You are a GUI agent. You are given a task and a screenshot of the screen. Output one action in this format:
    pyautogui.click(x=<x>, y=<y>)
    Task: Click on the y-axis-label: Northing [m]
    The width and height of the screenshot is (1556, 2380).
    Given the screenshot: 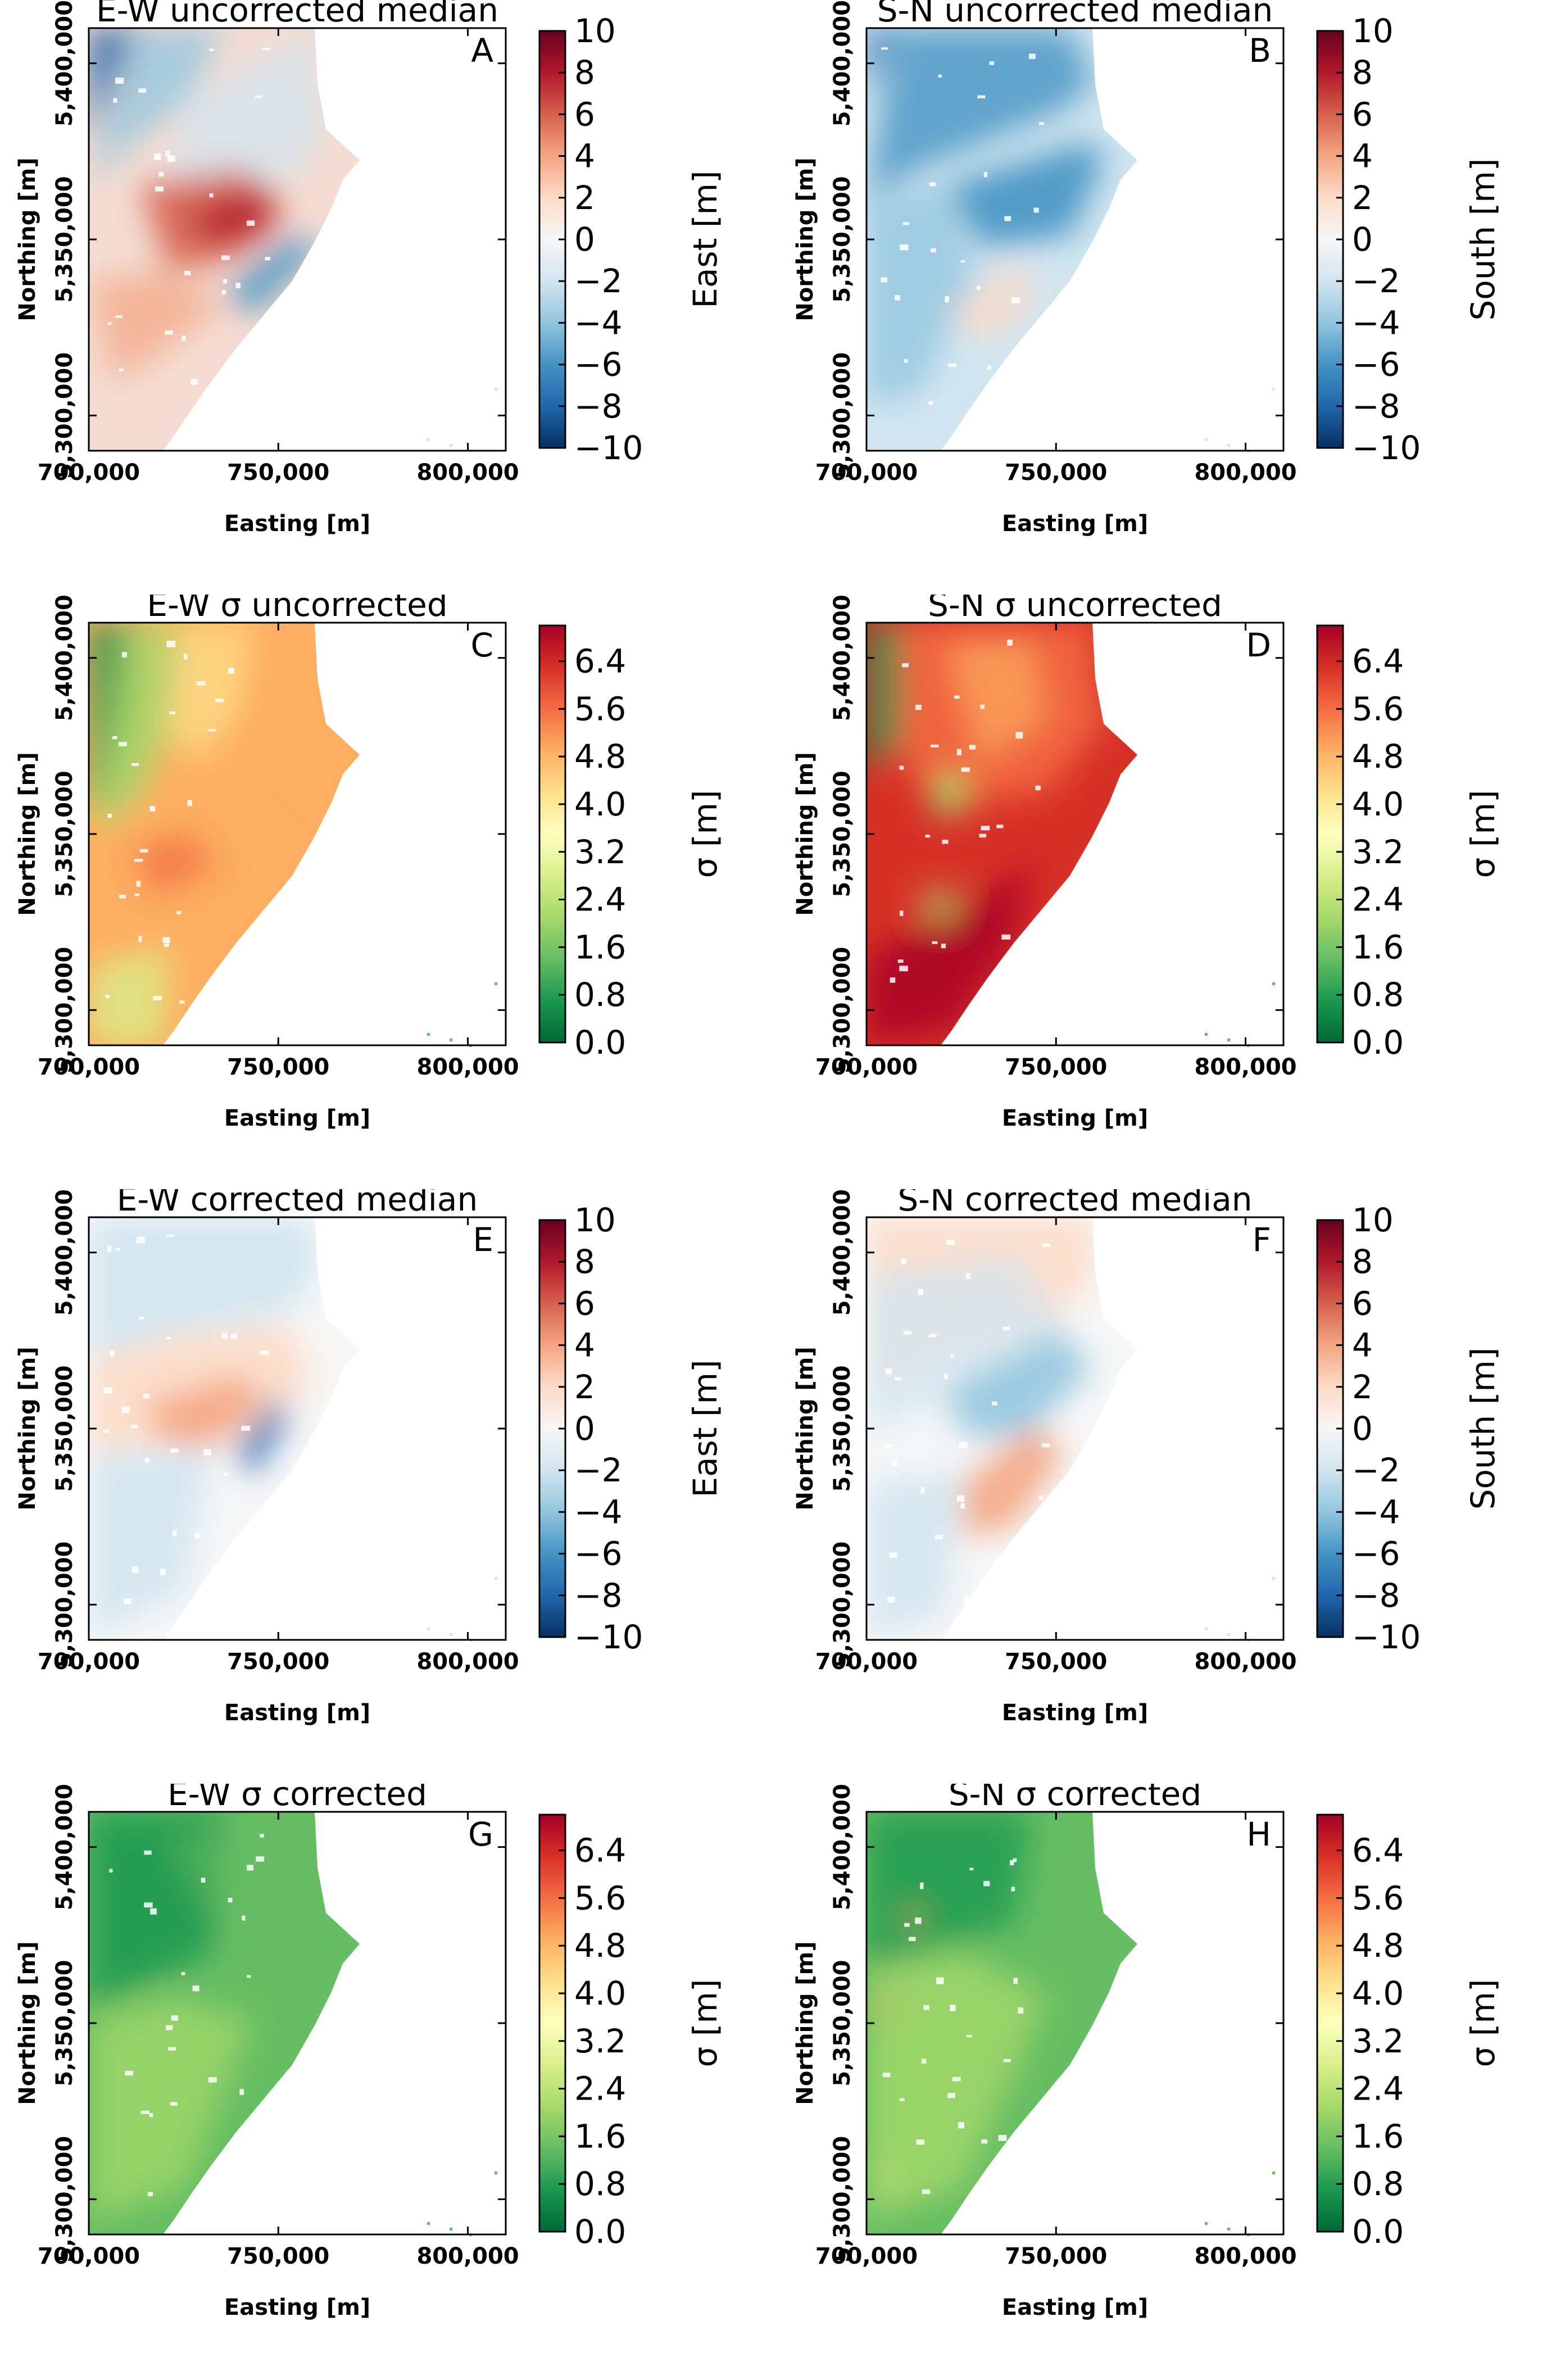 What is the action you would take?
    pyautogui.click(x=805, y=833)
    